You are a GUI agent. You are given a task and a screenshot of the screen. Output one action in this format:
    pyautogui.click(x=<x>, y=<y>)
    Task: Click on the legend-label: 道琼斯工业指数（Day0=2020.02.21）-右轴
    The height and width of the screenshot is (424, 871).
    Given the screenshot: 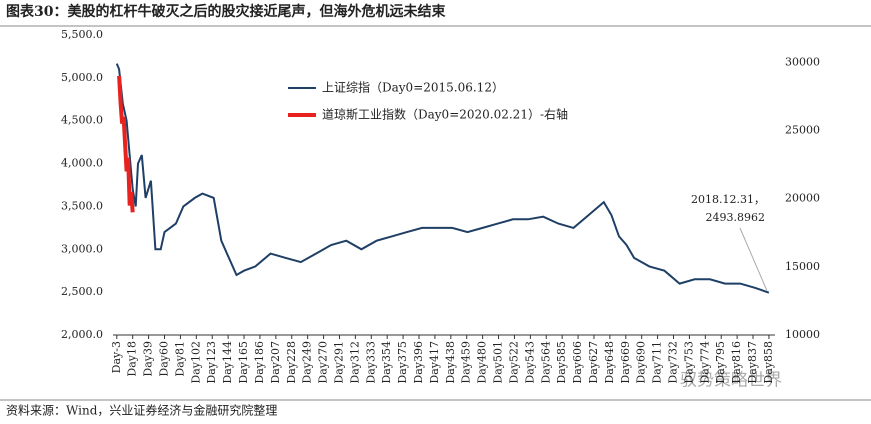 What is the action you would take?
    pyautogui.click(x=445, y=114)
    